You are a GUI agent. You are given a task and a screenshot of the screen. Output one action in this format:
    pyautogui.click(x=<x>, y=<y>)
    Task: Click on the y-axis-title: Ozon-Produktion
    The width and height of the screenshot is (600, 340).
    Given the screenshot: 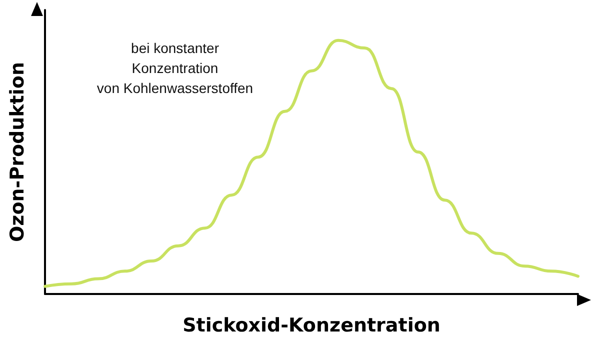 What is the action you would take?
    pyautogui.click(x=17, y=152)
    